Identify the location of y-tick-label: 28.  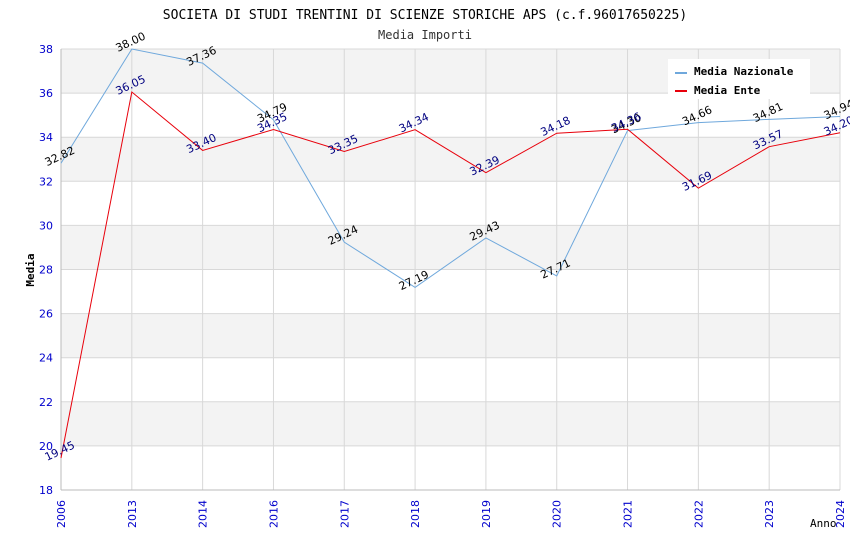
(46, 270).